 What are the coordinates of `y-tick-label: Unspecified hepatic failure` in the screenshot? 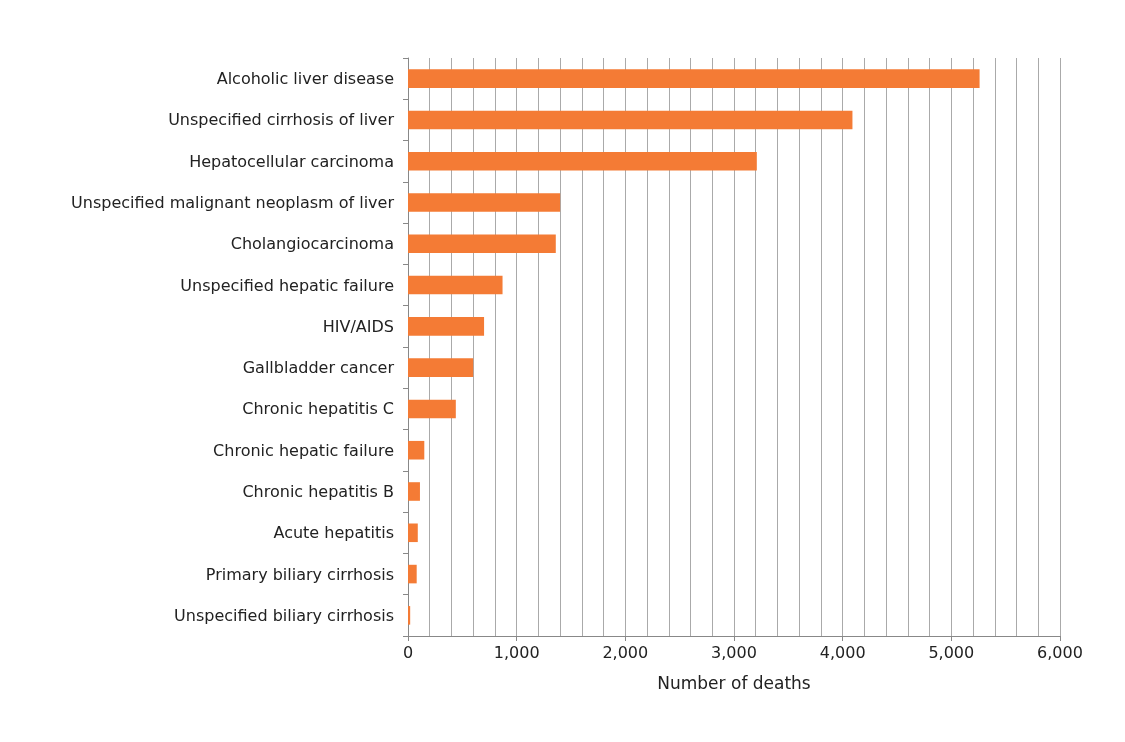 It's located at (287, 285).